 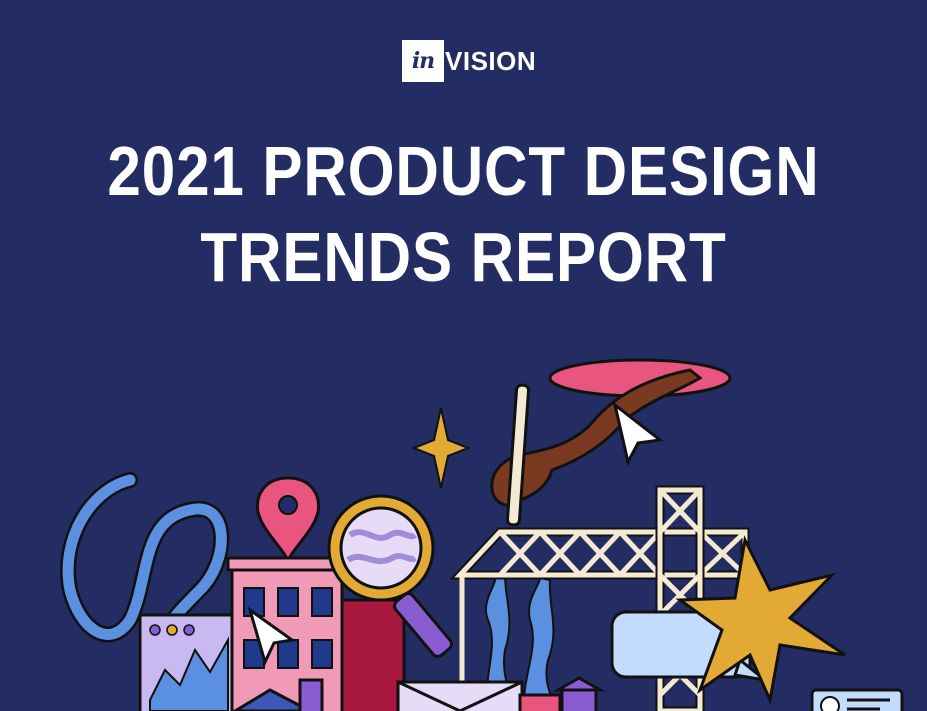 I want to click on logo-mark: in, so click(x=423, y=61).